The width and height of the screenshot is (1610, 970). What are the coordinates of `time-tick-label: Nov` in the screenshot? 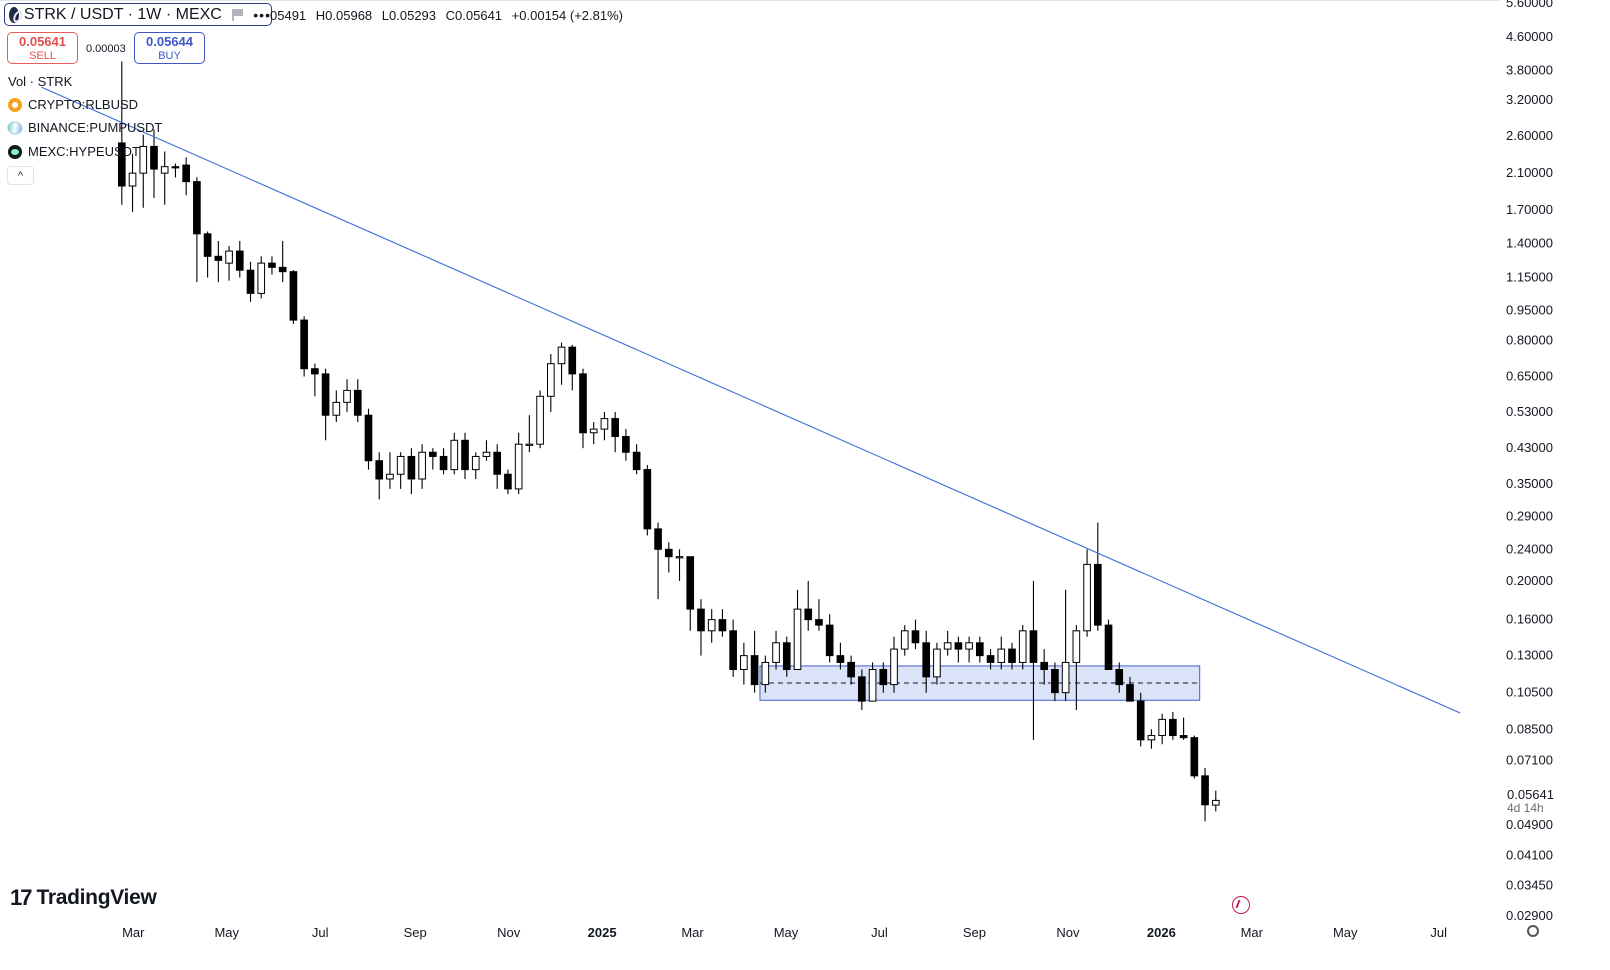 It's located at (509, 932).